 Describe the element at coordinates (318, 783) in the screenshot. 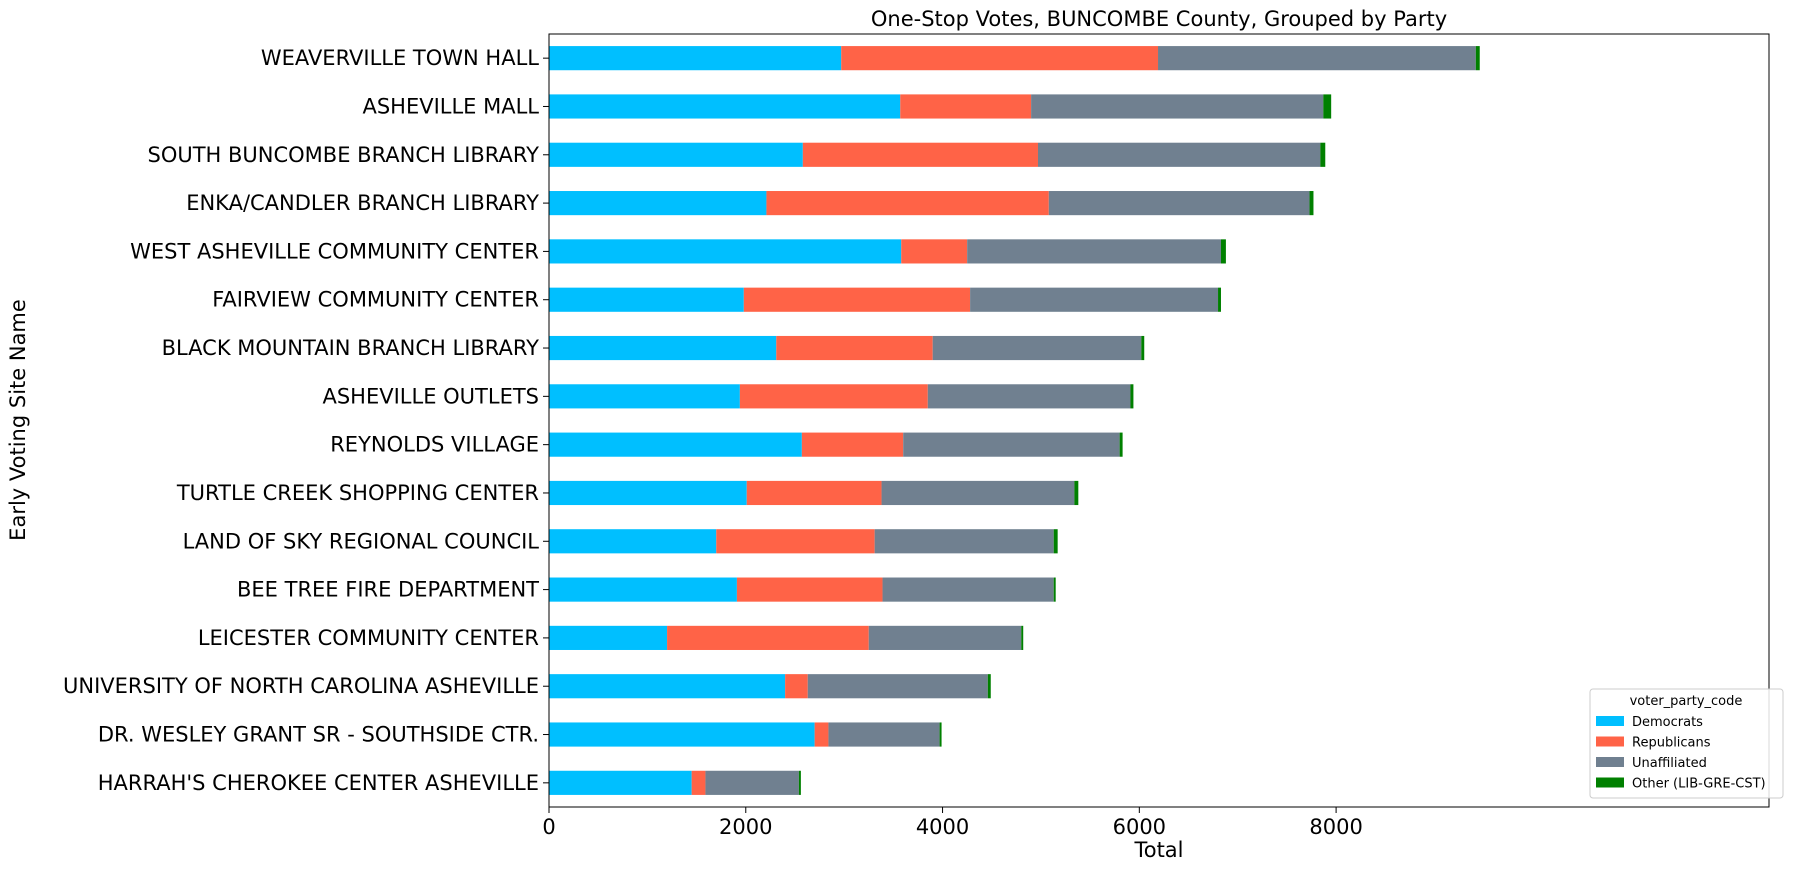

I see `y-tick-label: HARRAH'S CHEROKEE CENTER ASHEVILLE` at that location.